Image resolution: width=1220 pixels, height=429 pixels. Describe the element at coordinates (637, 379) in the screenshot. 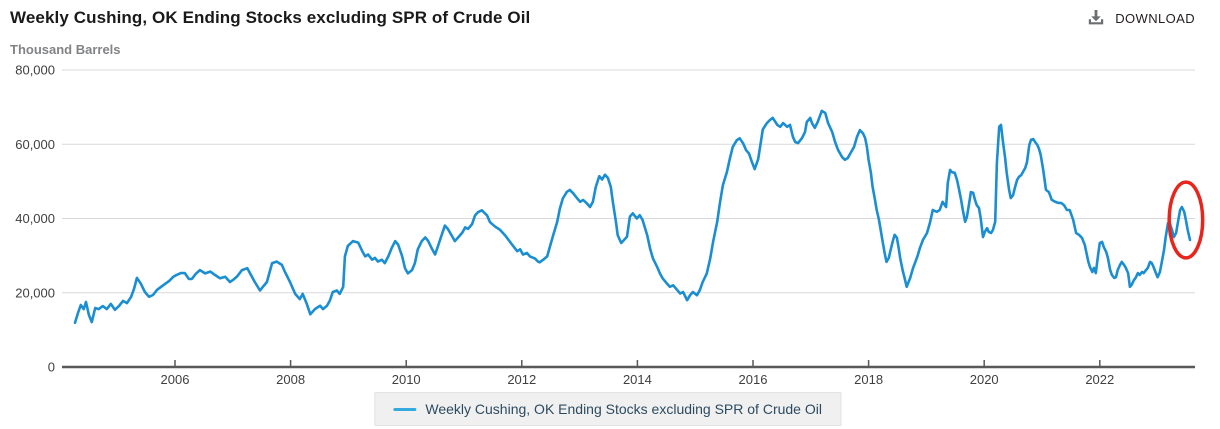

I see `x-tick-label: 2014` at that location.